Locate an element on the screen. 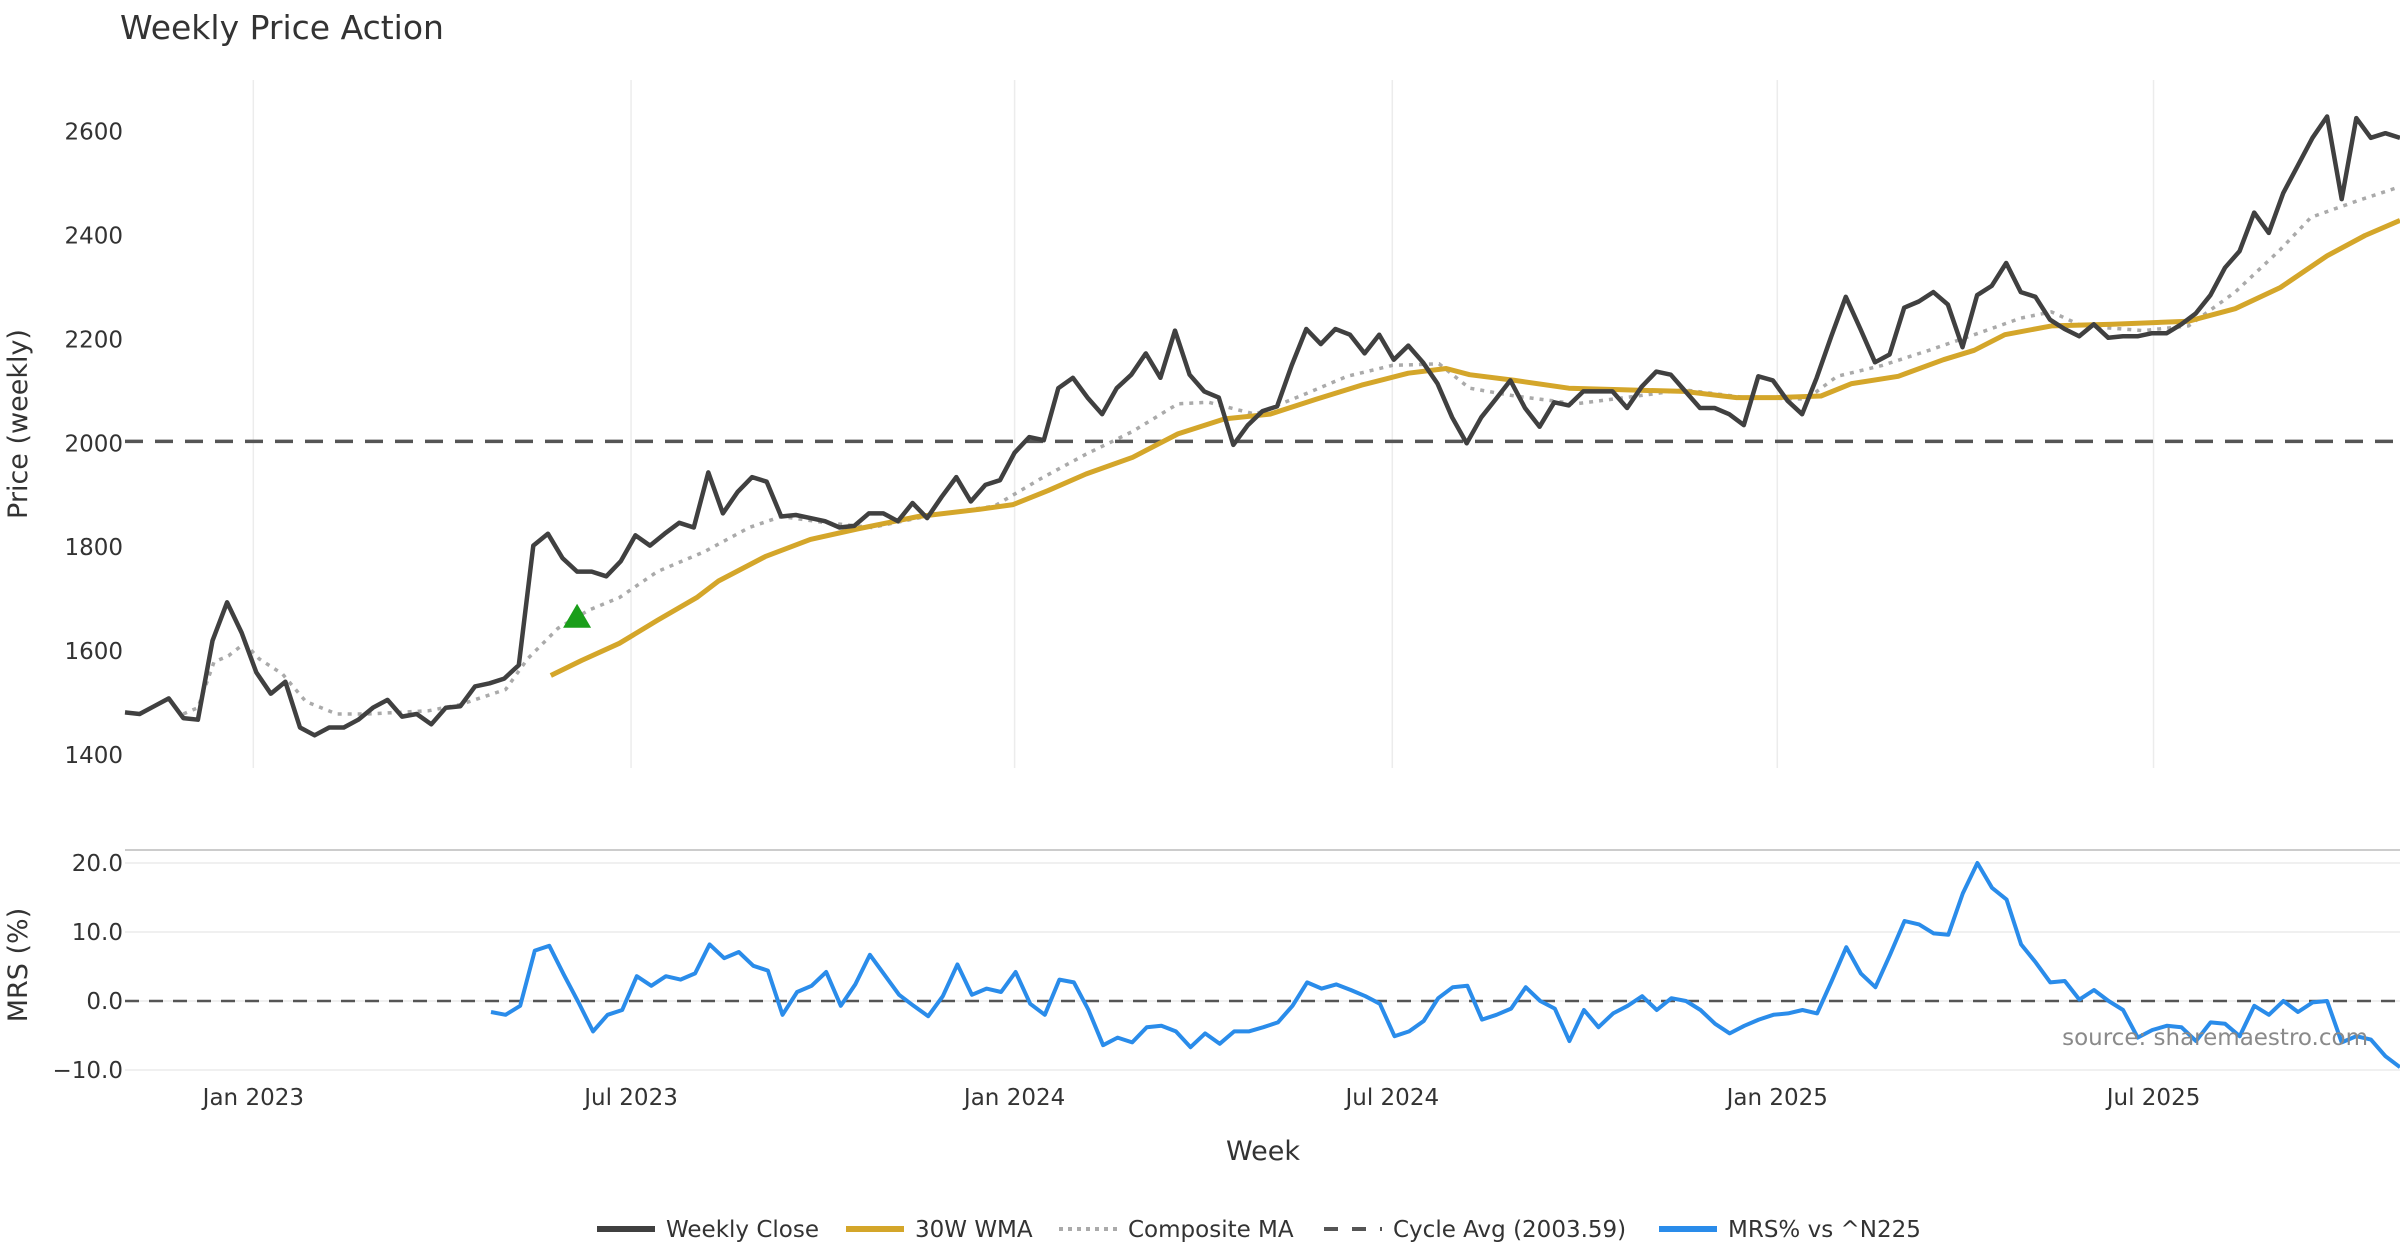 The height and width of the screenshot is (1260, 2400). legend-item: Weekly Close is located at coordinates (708, 1230).